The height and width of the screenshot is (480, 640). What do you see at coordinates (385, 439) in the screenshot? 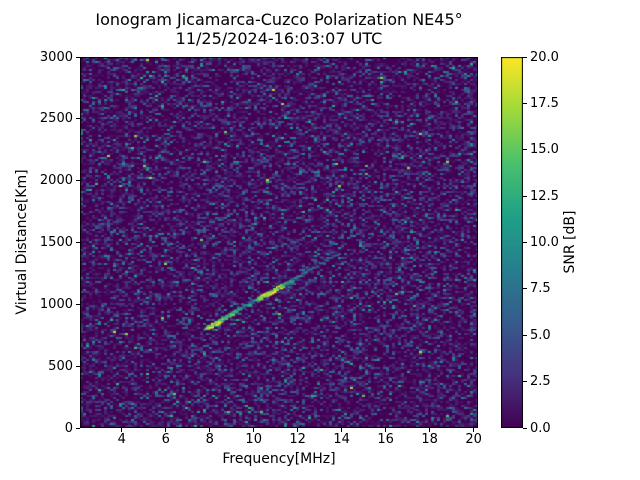
I see `x-tick-label: 16` at bounding box center [385, 439].